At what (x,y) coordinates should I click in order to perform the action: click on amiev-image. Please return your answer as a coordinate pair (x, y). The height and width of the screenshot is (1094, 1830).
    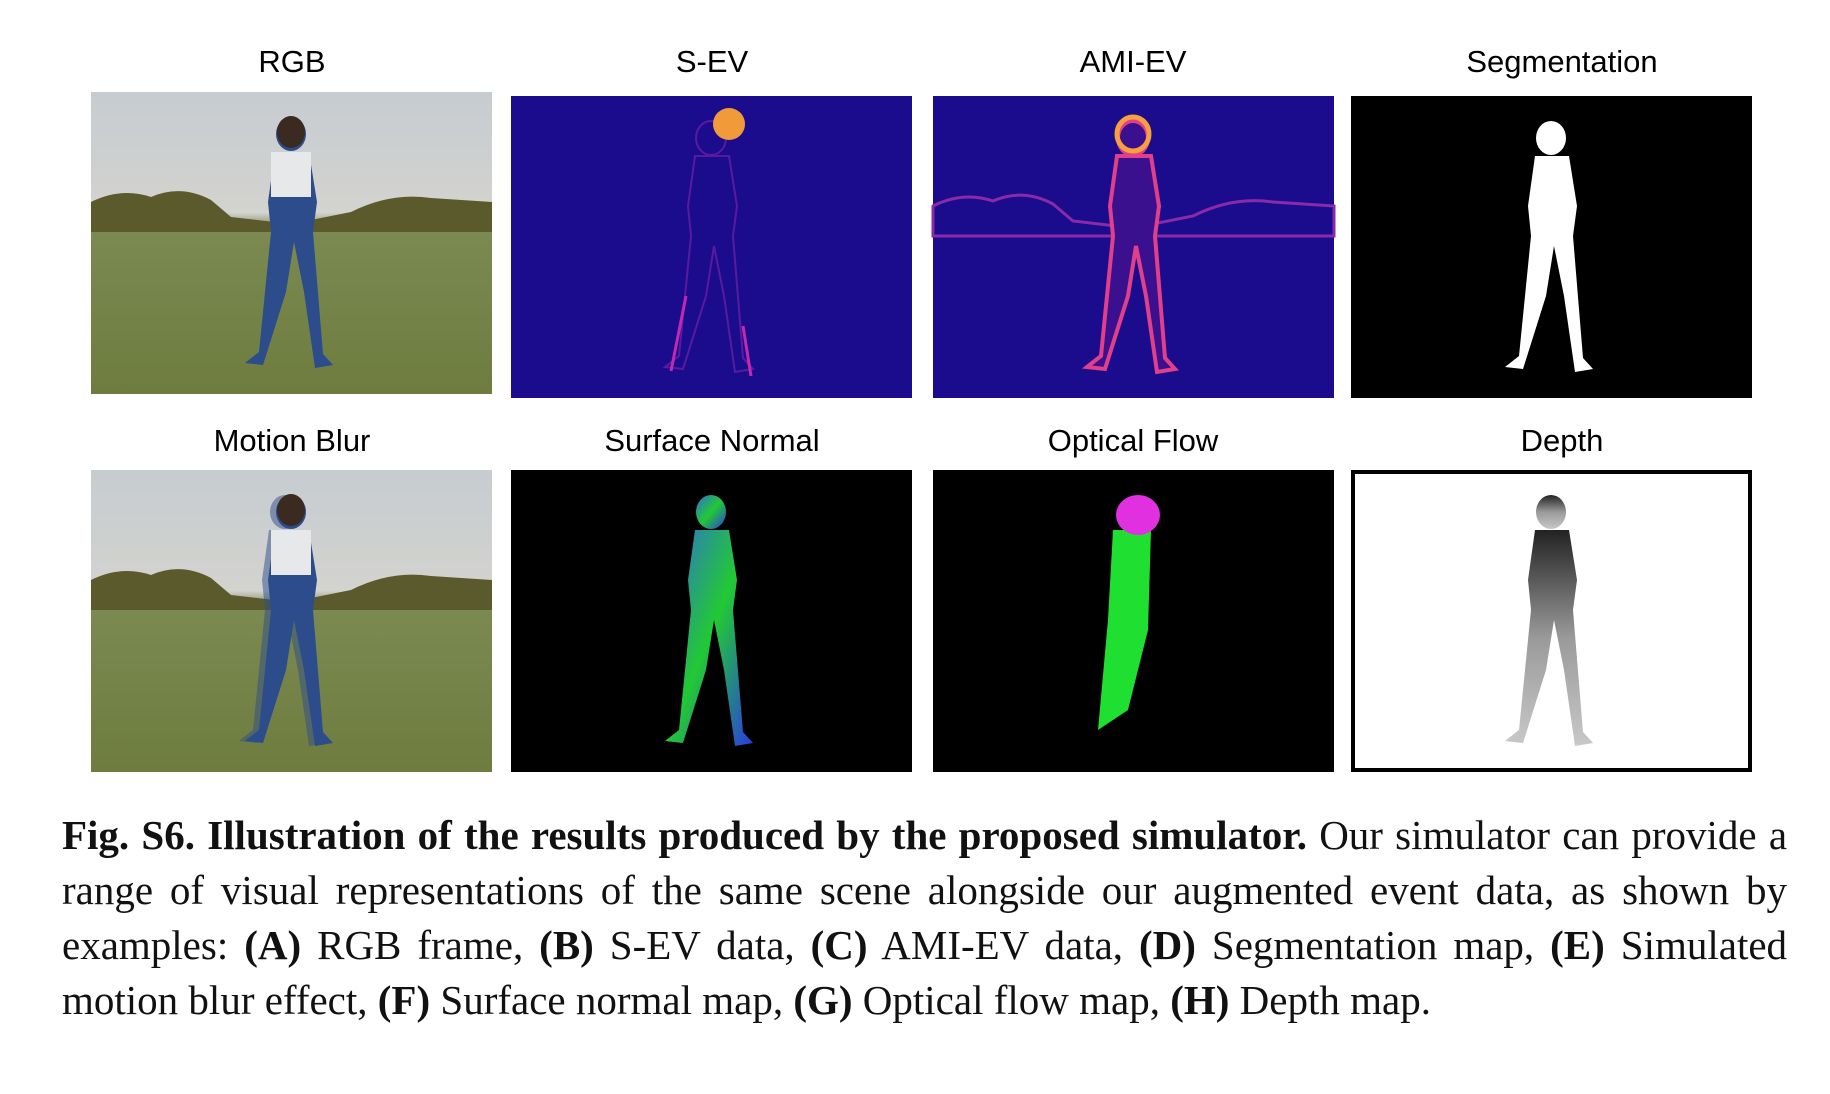
    Looking at the image, I should click on (1133, 247).